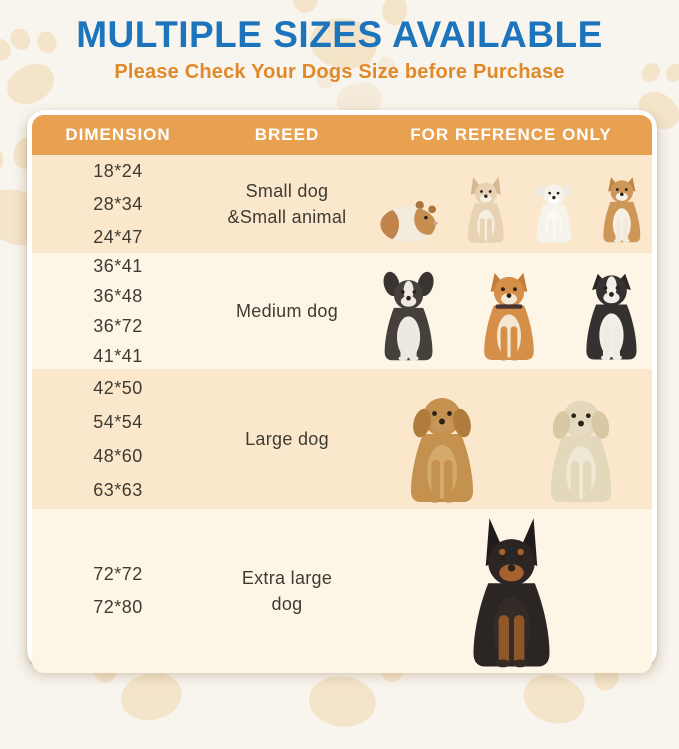 The height and width of the screenshot is (749, 679). I want to click on french-bulldog-image, so click(408, 316).